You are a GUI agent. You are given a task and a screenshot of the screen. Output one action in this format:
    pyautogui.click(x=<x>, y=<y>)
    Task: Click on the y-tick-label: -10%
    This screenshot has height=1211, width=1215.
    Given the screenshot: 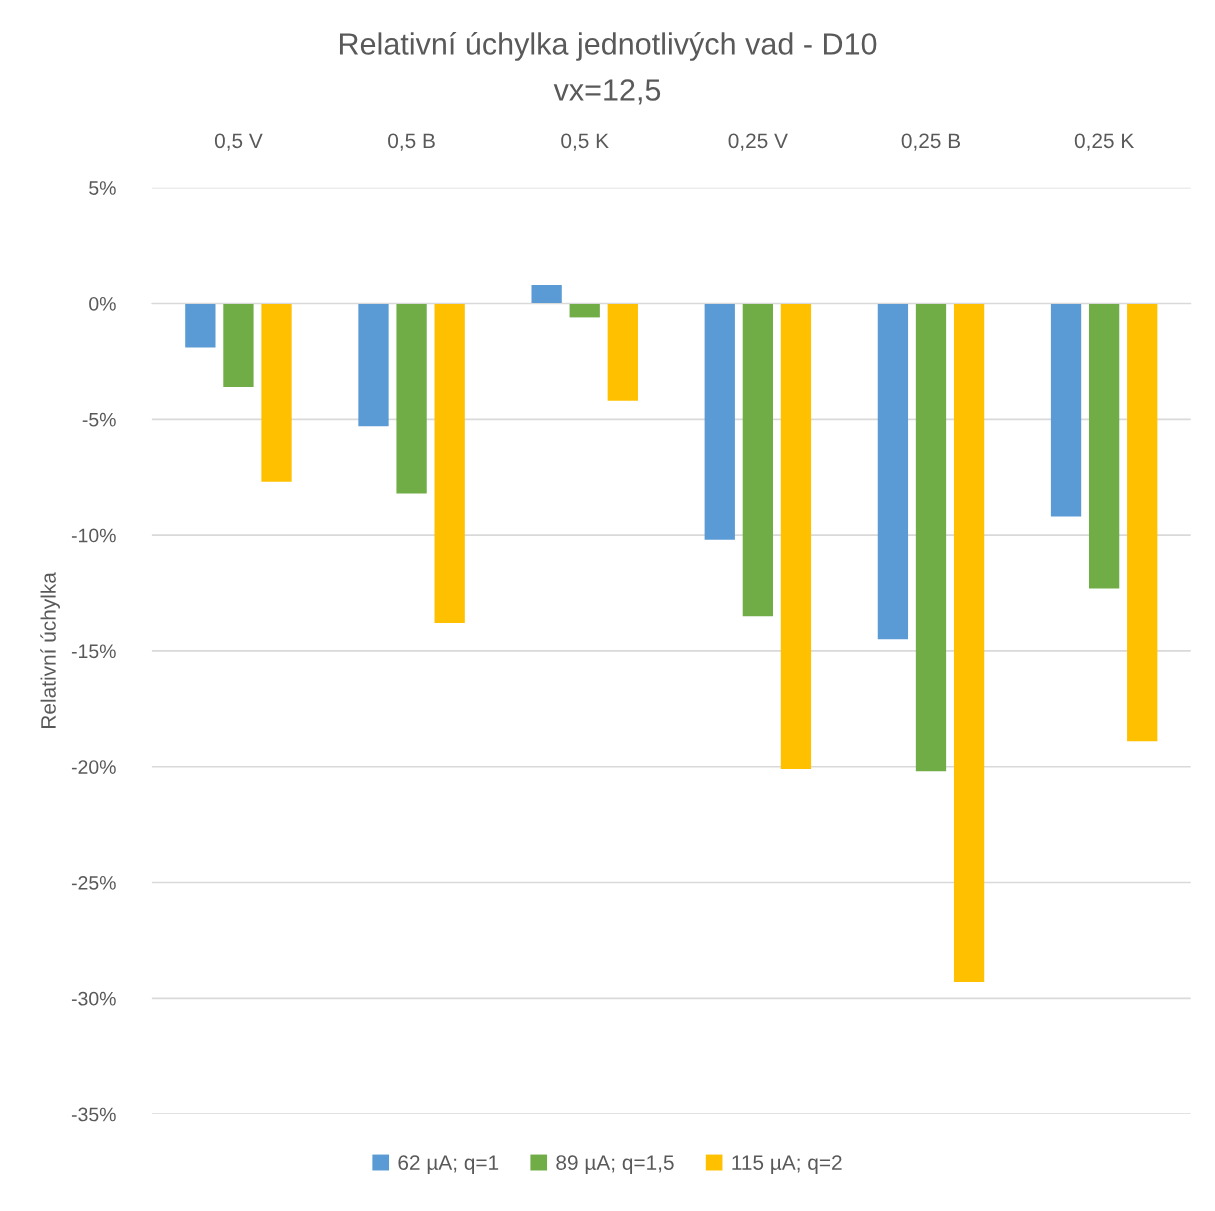 What is the action you would take?
    pyautogui.click(x=93, y=535)
    